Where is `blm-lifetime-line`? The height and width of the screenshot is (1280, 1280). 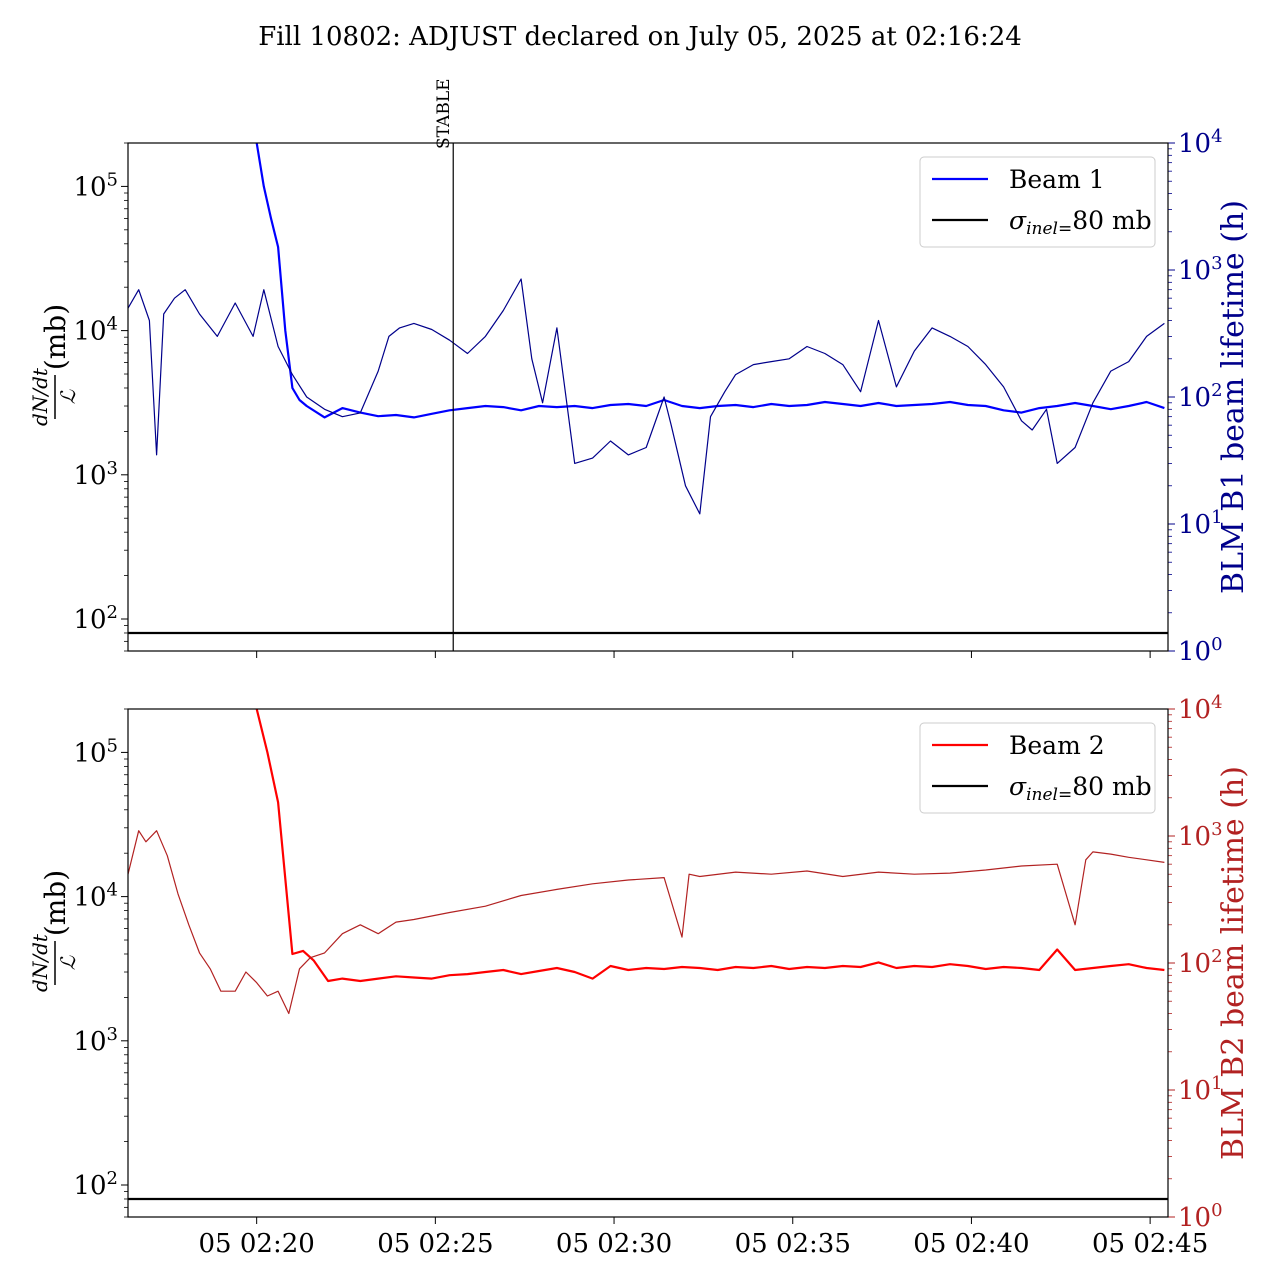
blm-lifetime-line is located at coordinates (646, 922).